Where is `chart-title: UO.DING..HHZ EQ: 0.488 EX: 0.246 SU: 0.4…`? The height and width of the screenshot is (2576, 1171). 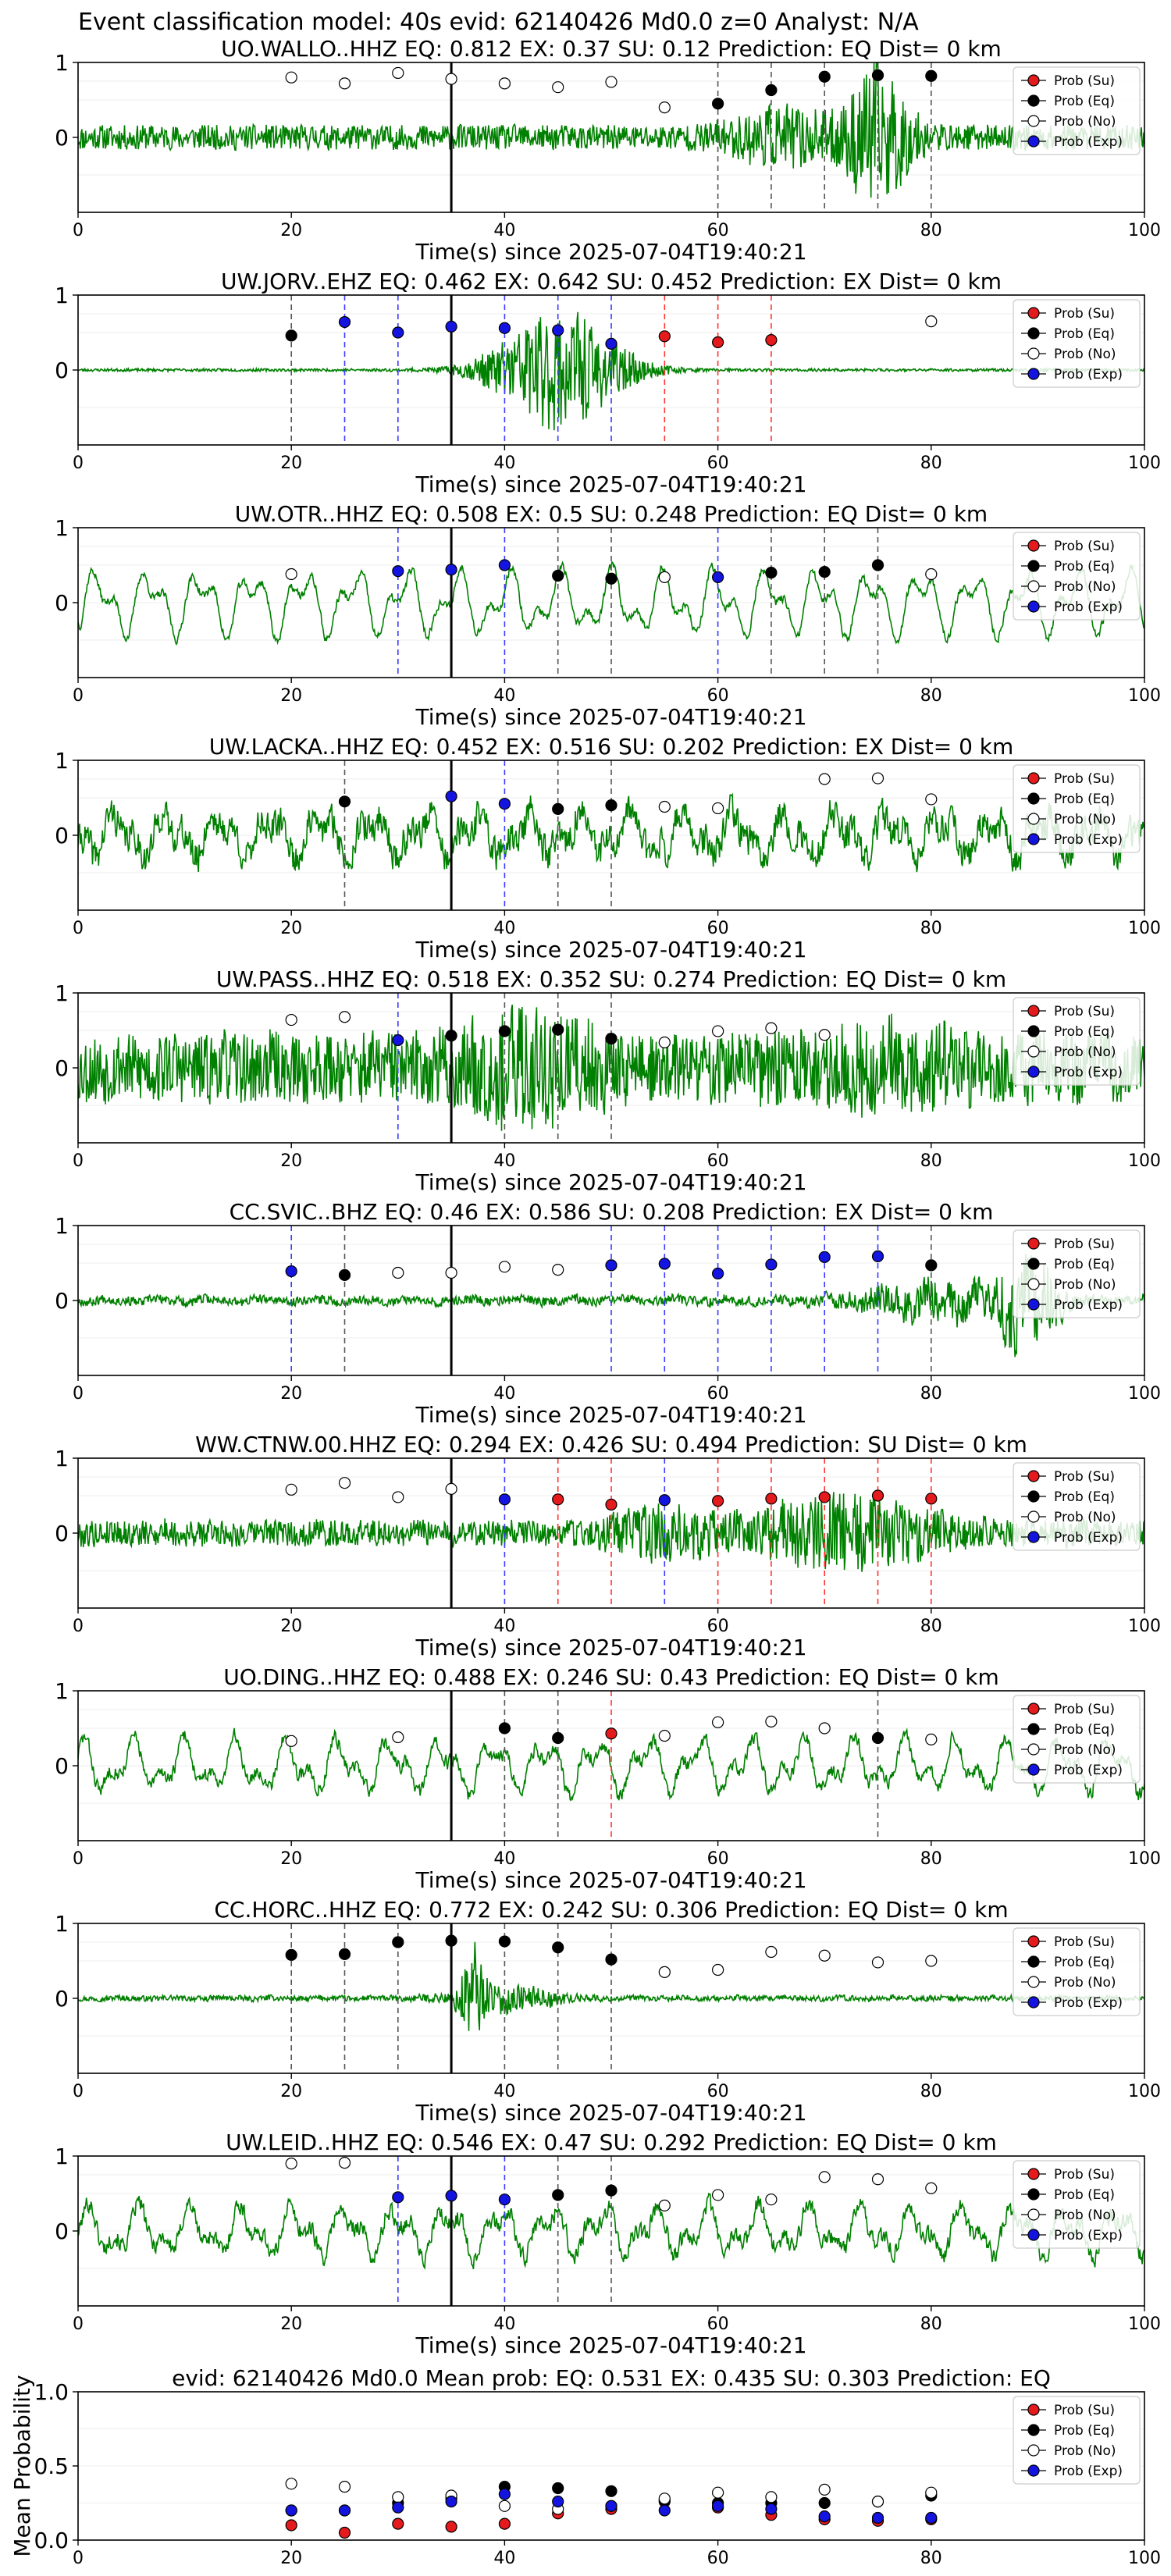
chart-title: UO.DING..HHZ EQ: 0.488 EX: 0.246 SU: 0.4… is located at coordinates (611, 1677).